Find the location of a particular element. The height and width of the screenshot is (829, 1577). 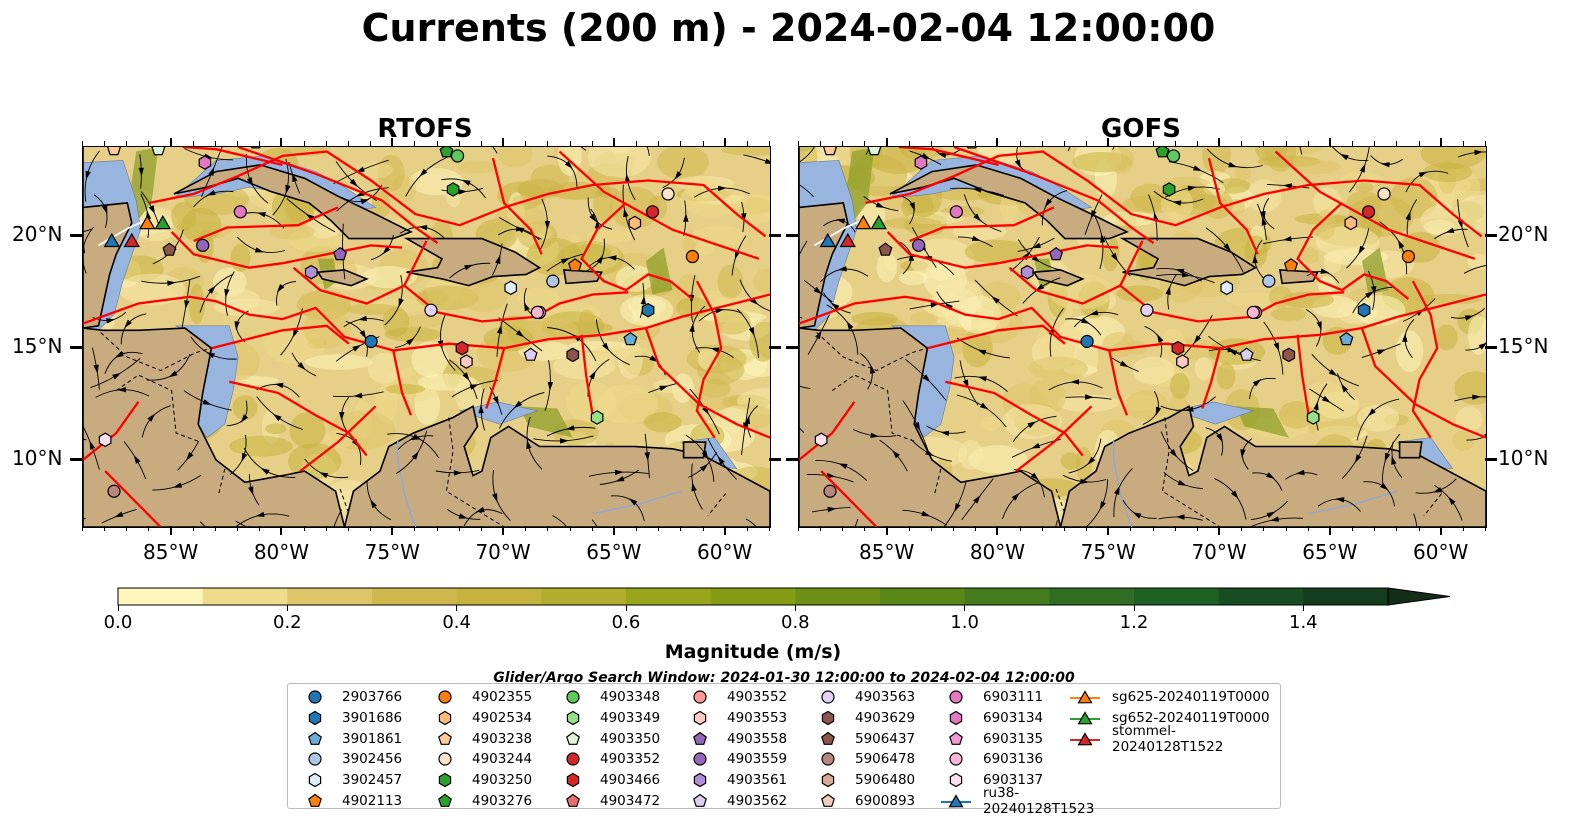

legend-item: 4903348 is located at coordinates (617, 697).